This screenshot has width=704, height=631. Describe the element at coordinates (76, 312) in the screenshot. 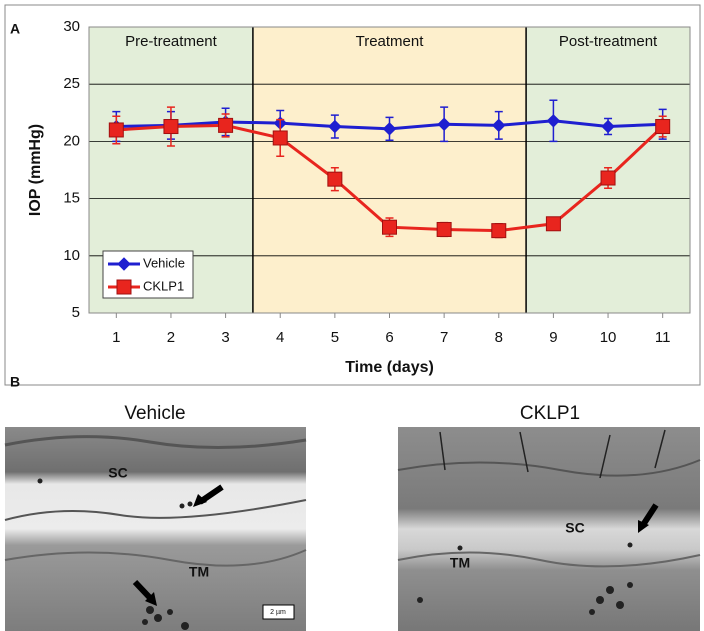

I see `y-tick-label: 5` at that location.